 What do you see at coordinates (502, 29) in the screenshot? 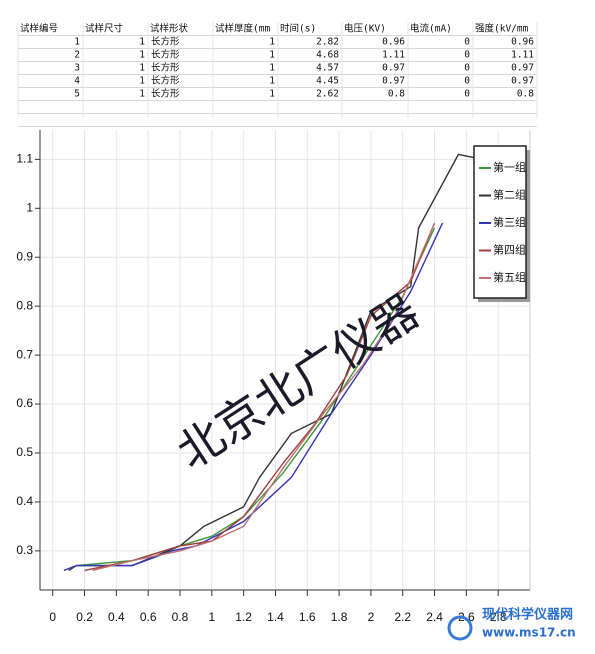
I see `table-header: 强度(kV/mm` at bounding box center [502, 29].